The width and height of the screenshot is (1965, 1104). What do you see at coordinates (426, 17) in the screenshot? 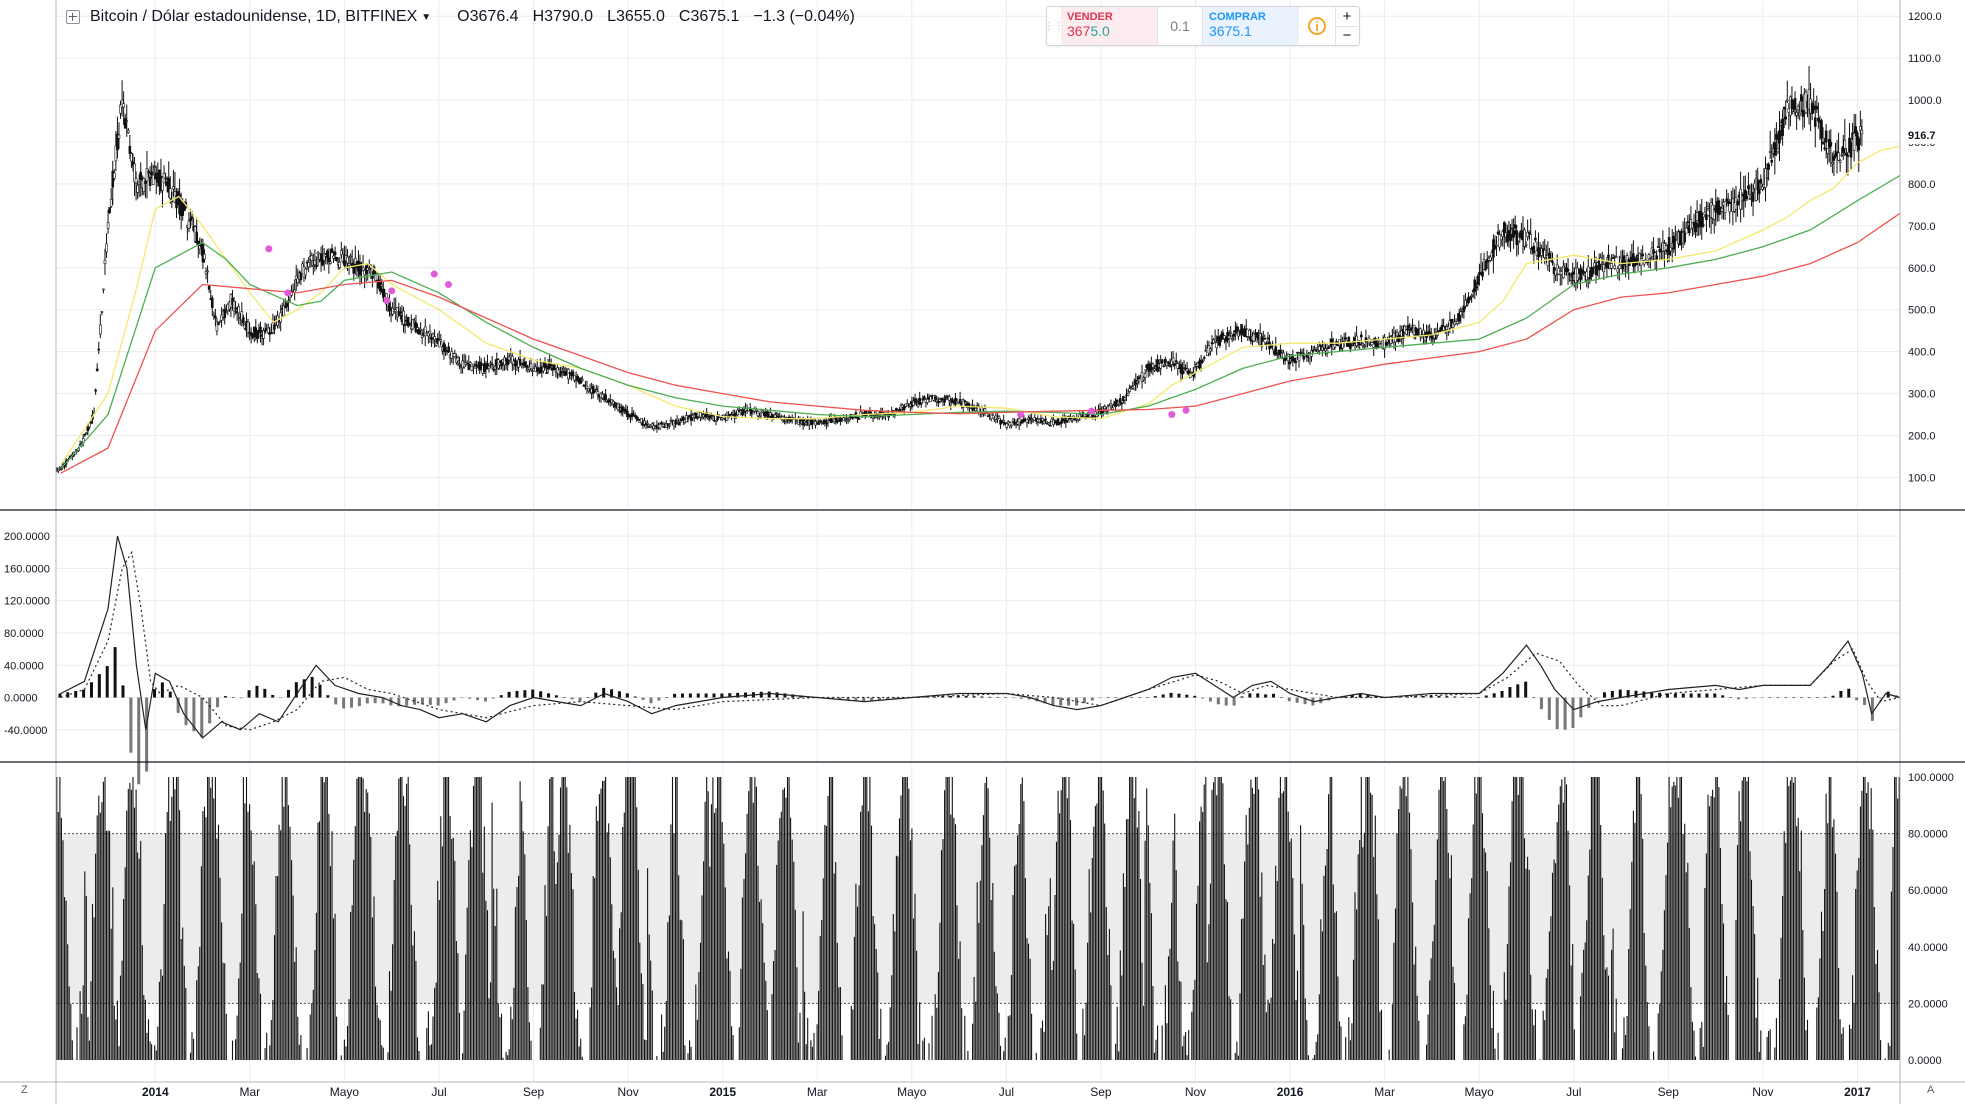
I see `chevron-down-icon: ▼` at bounding box center [426, 17].